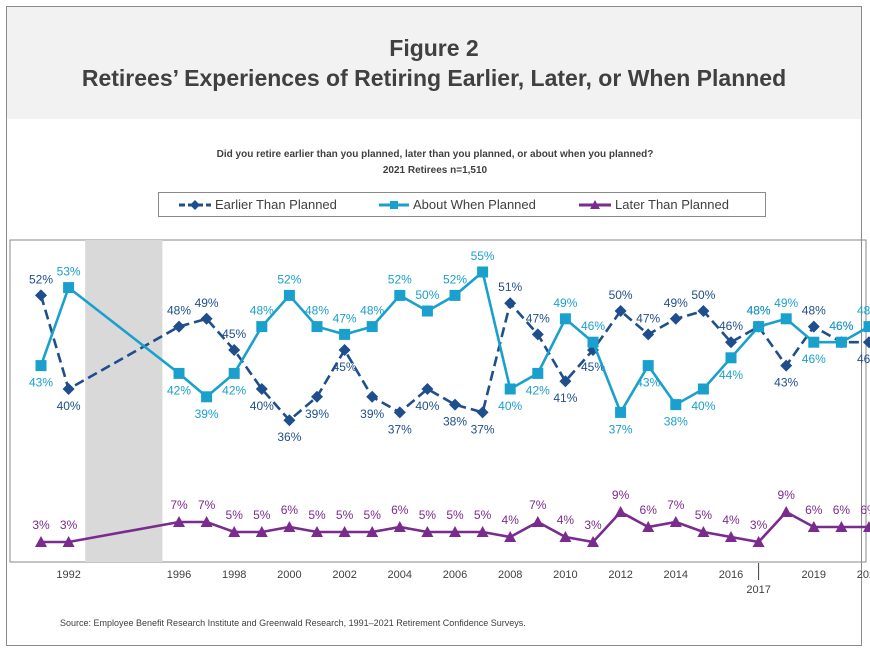 Image resolution: width=870 pixels, height=651 pixels. Describe the element at coordinates (510, 406) in the screenshot. I see `data-label-about: 40%` at that location.